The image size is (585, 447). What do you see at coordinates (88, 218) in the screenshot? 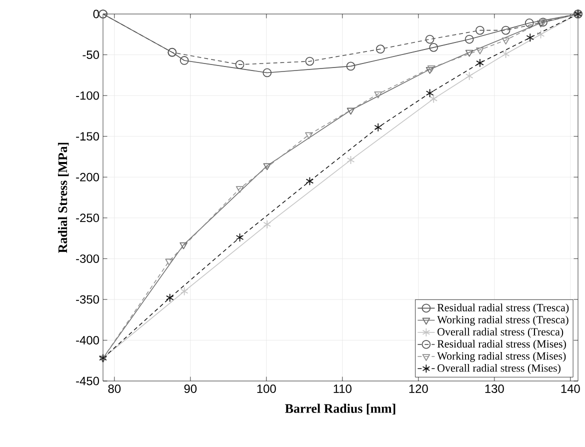
I see `y-tick-label: -250` at bounding box center [88, 218].